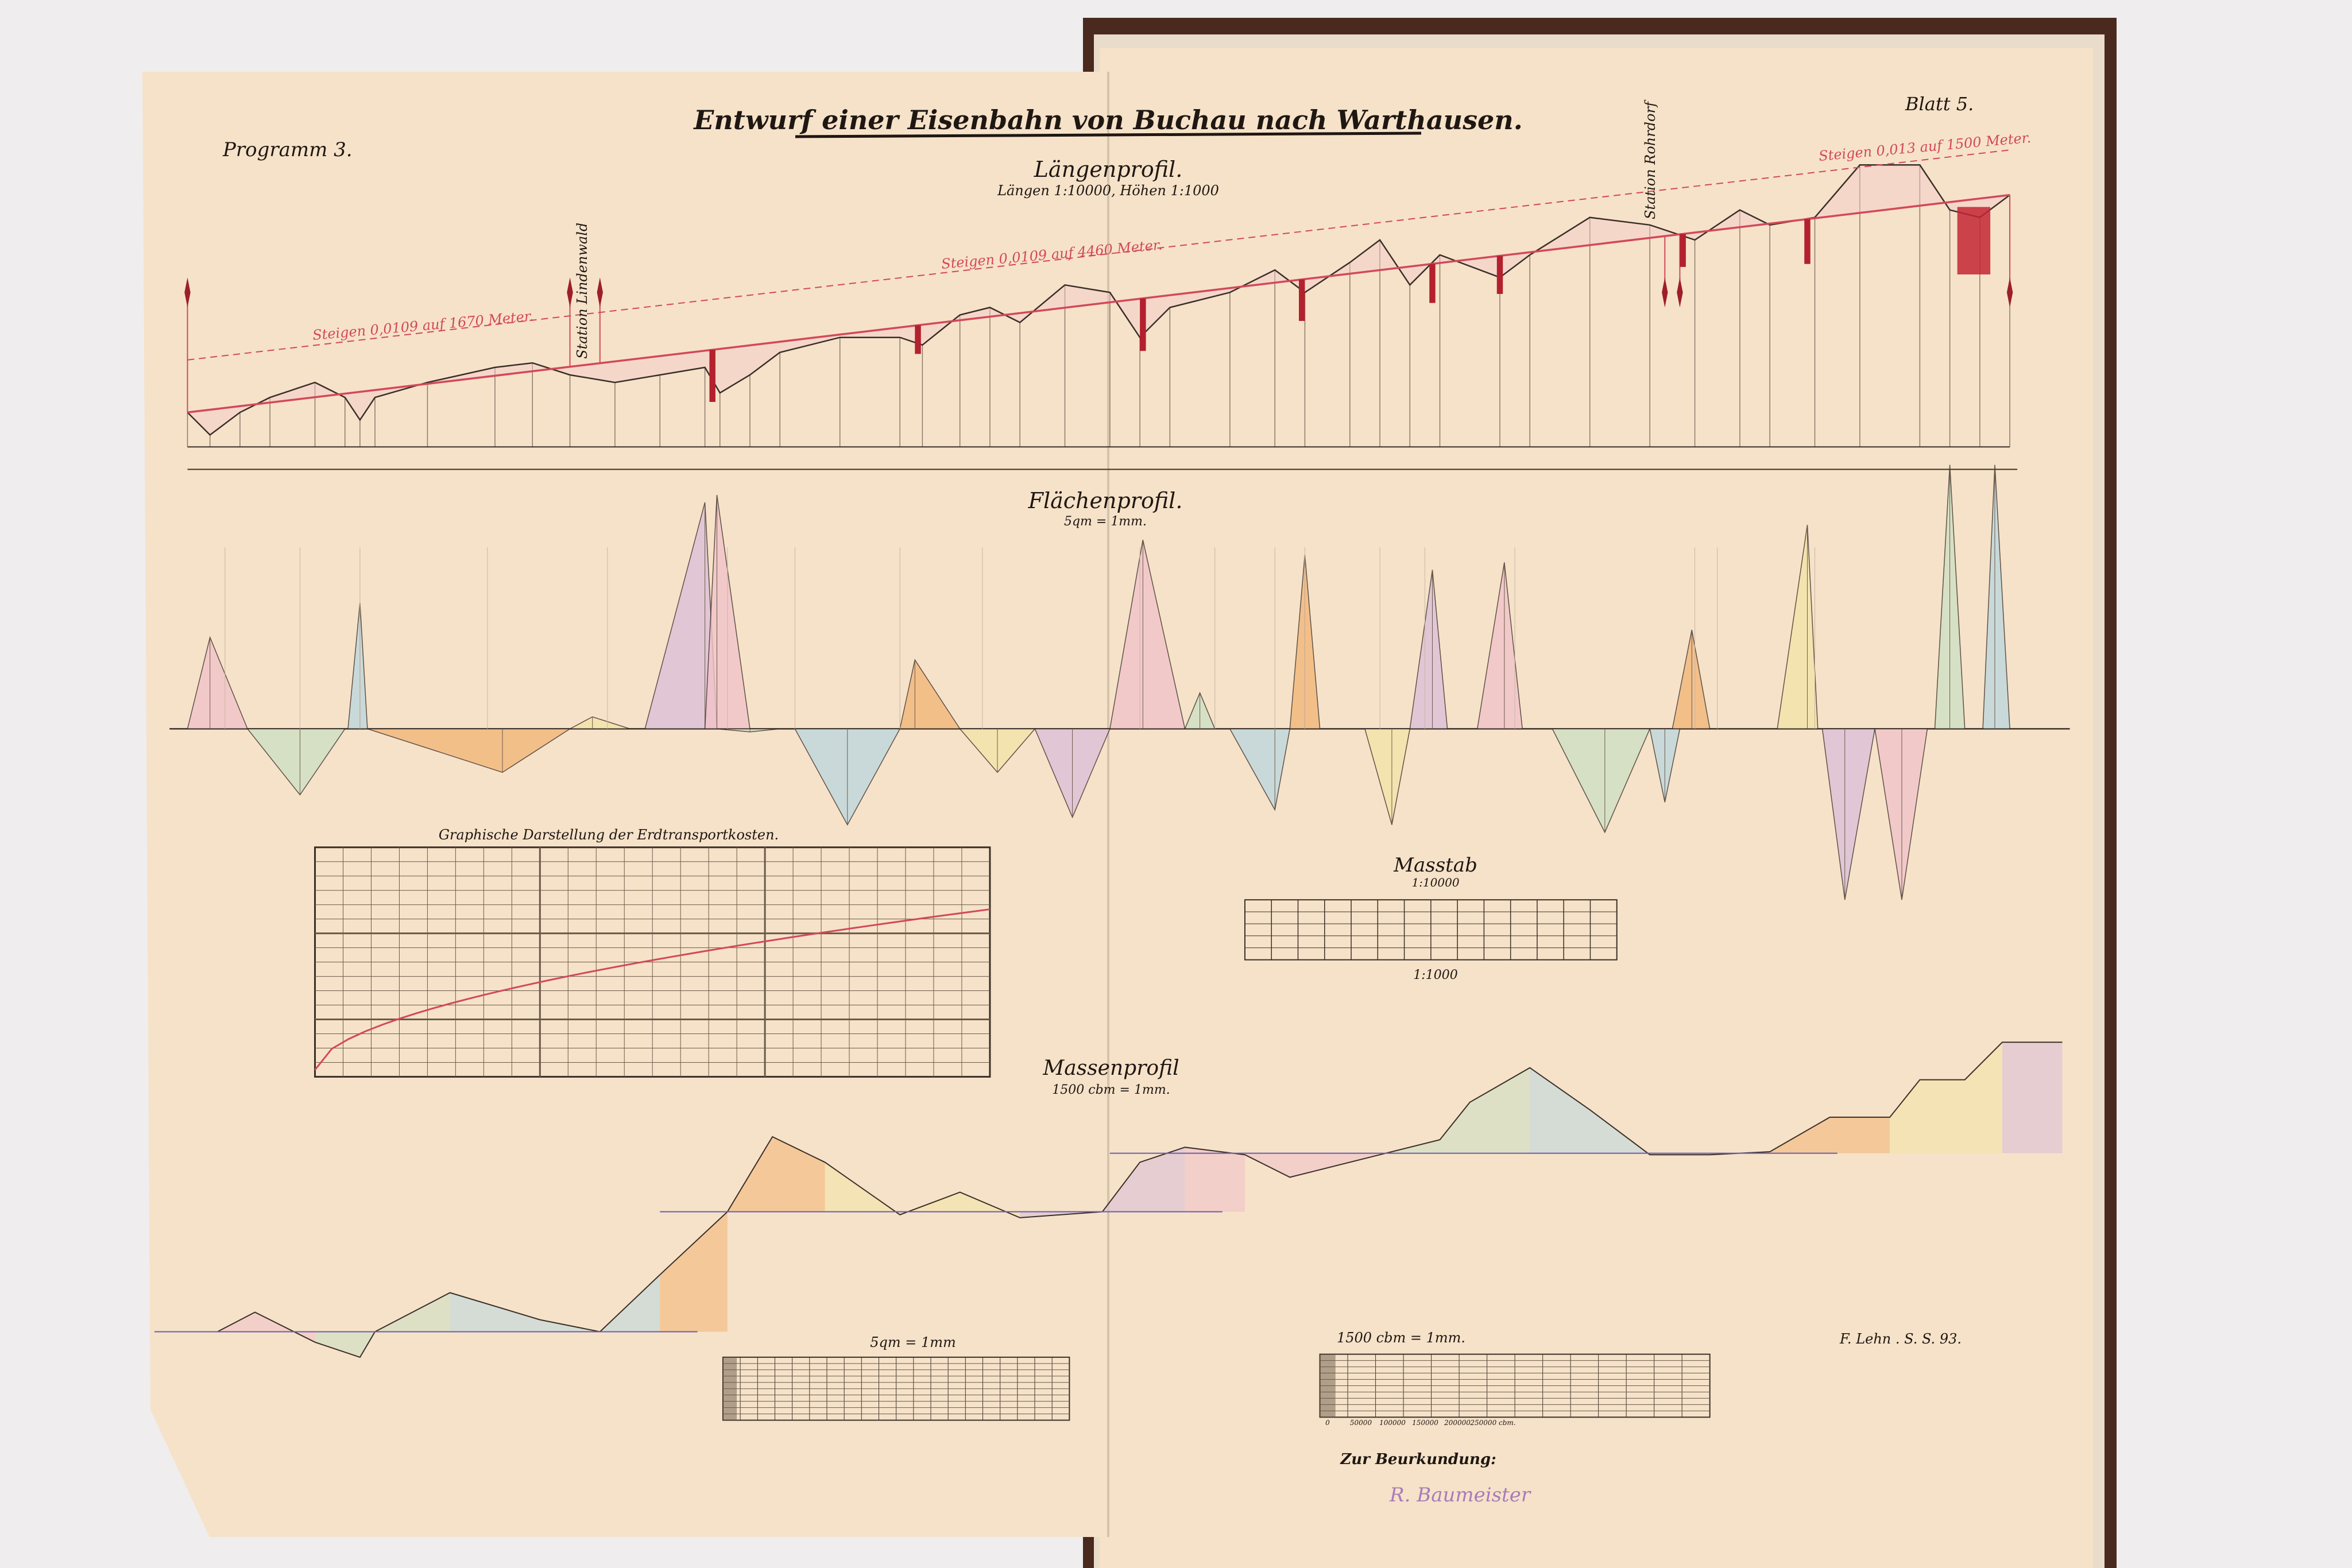 Image resolution: width=2352 pixels, height=1568 pixels. Describe the element at coordinates (287, 149) in the screenshot. I see `program-label: Programm 3.` at that location.